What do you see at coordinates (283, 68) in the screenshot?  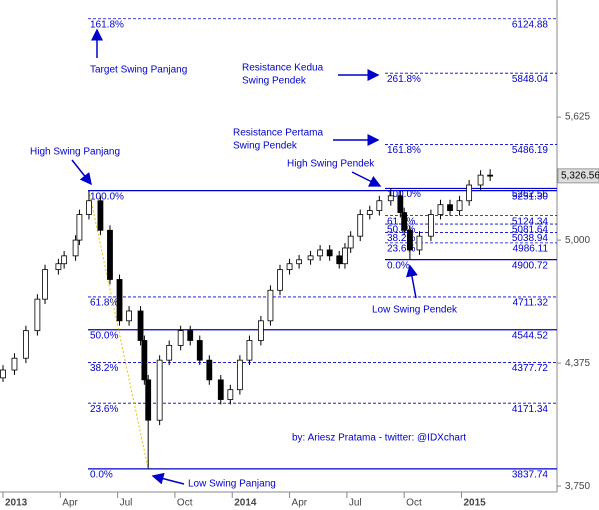 I see `annotation: Resistance Kedua` at bounding box center [283, 68].